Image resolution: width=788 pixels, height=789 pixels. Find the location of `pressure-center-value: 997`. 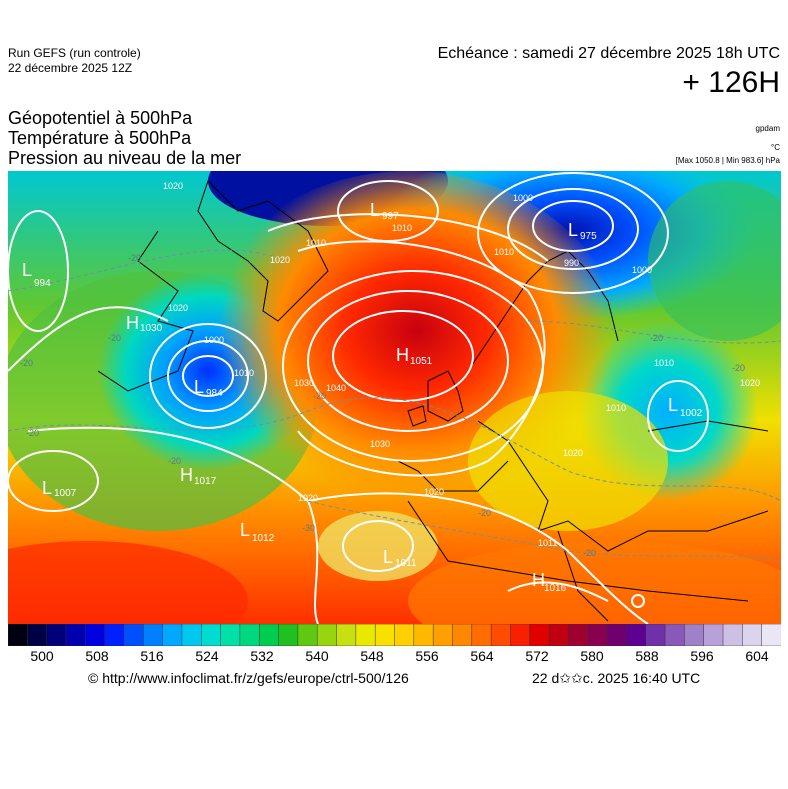

pressure-center-value: 997 is located at coordinates (390, 216).